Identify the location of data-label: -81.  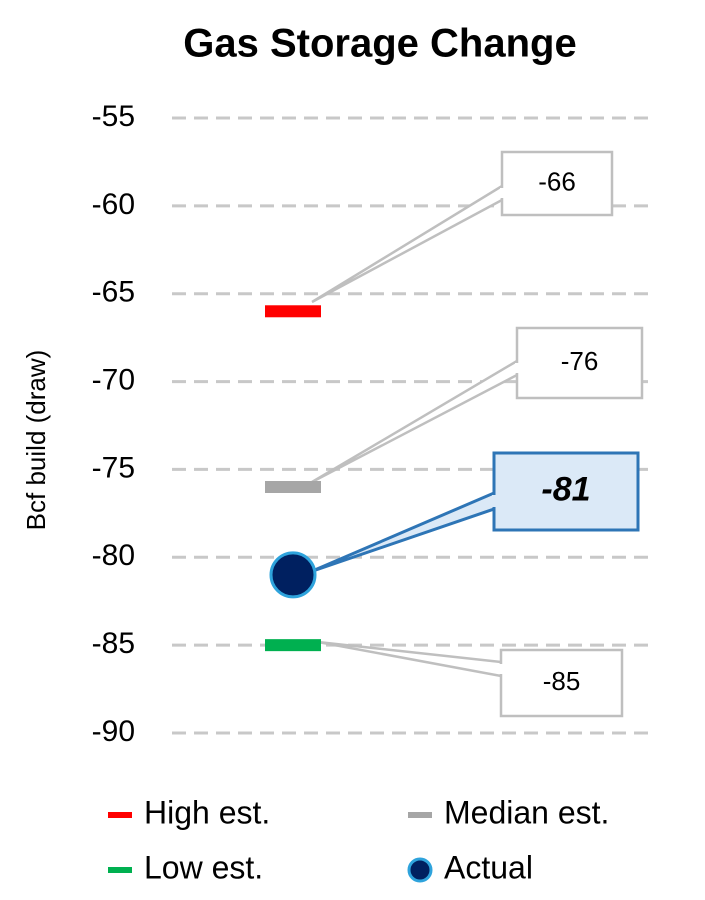
(565, 489).